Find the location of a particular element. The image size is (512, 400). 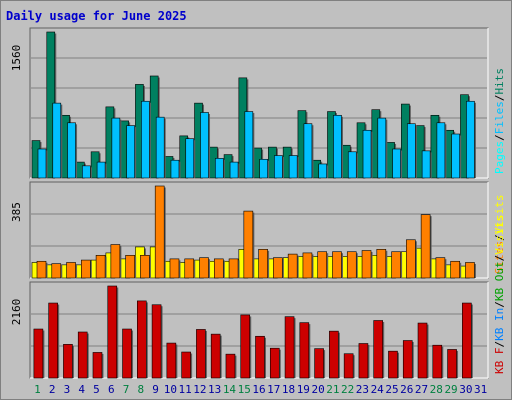

day-label-16: 16 is located at coordinates (258, 389).